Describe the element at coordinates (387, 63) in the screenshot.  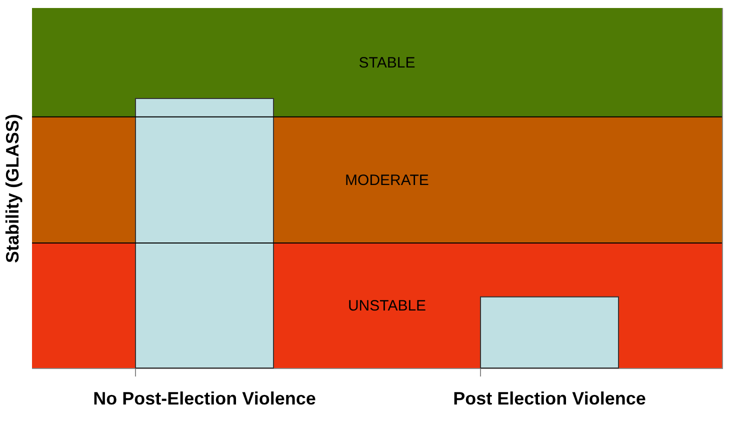
I see `band-label: STABLE` at that location.